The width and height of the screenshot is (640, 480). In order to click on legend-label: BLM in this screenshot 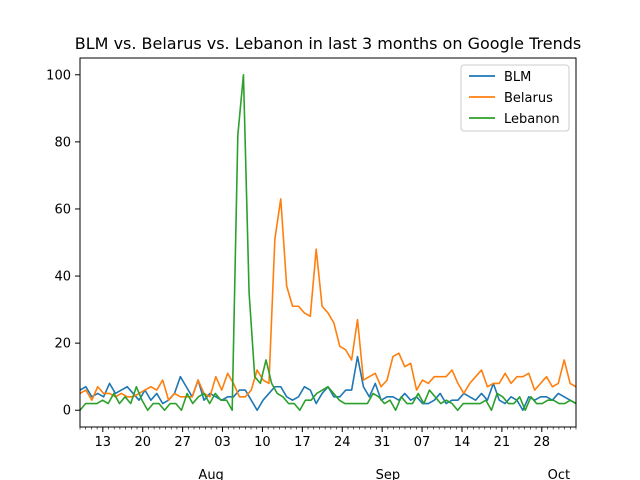, I will do `click(517, 77)`.